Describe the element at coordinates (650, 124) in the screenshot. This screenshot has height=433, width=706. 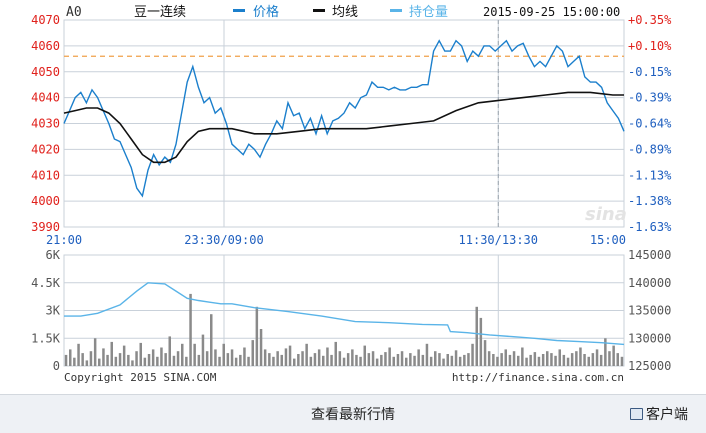
I see `pct-tick-label: -0.64%` at that location.